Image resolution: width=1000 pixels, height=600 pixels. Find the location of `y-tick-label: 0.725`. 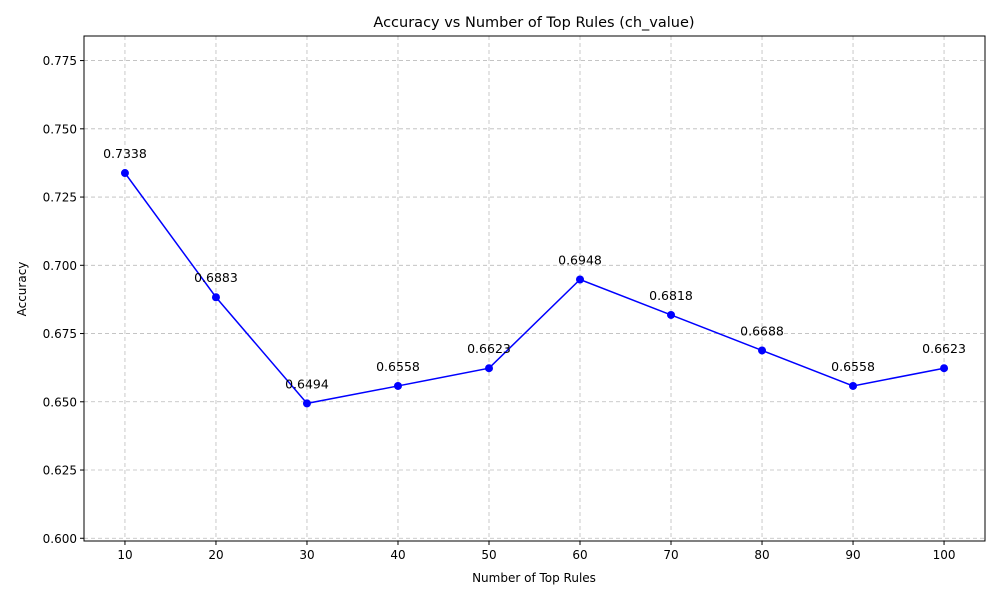

y-tick-label: 0.725 is located at coordinates (60, 198).